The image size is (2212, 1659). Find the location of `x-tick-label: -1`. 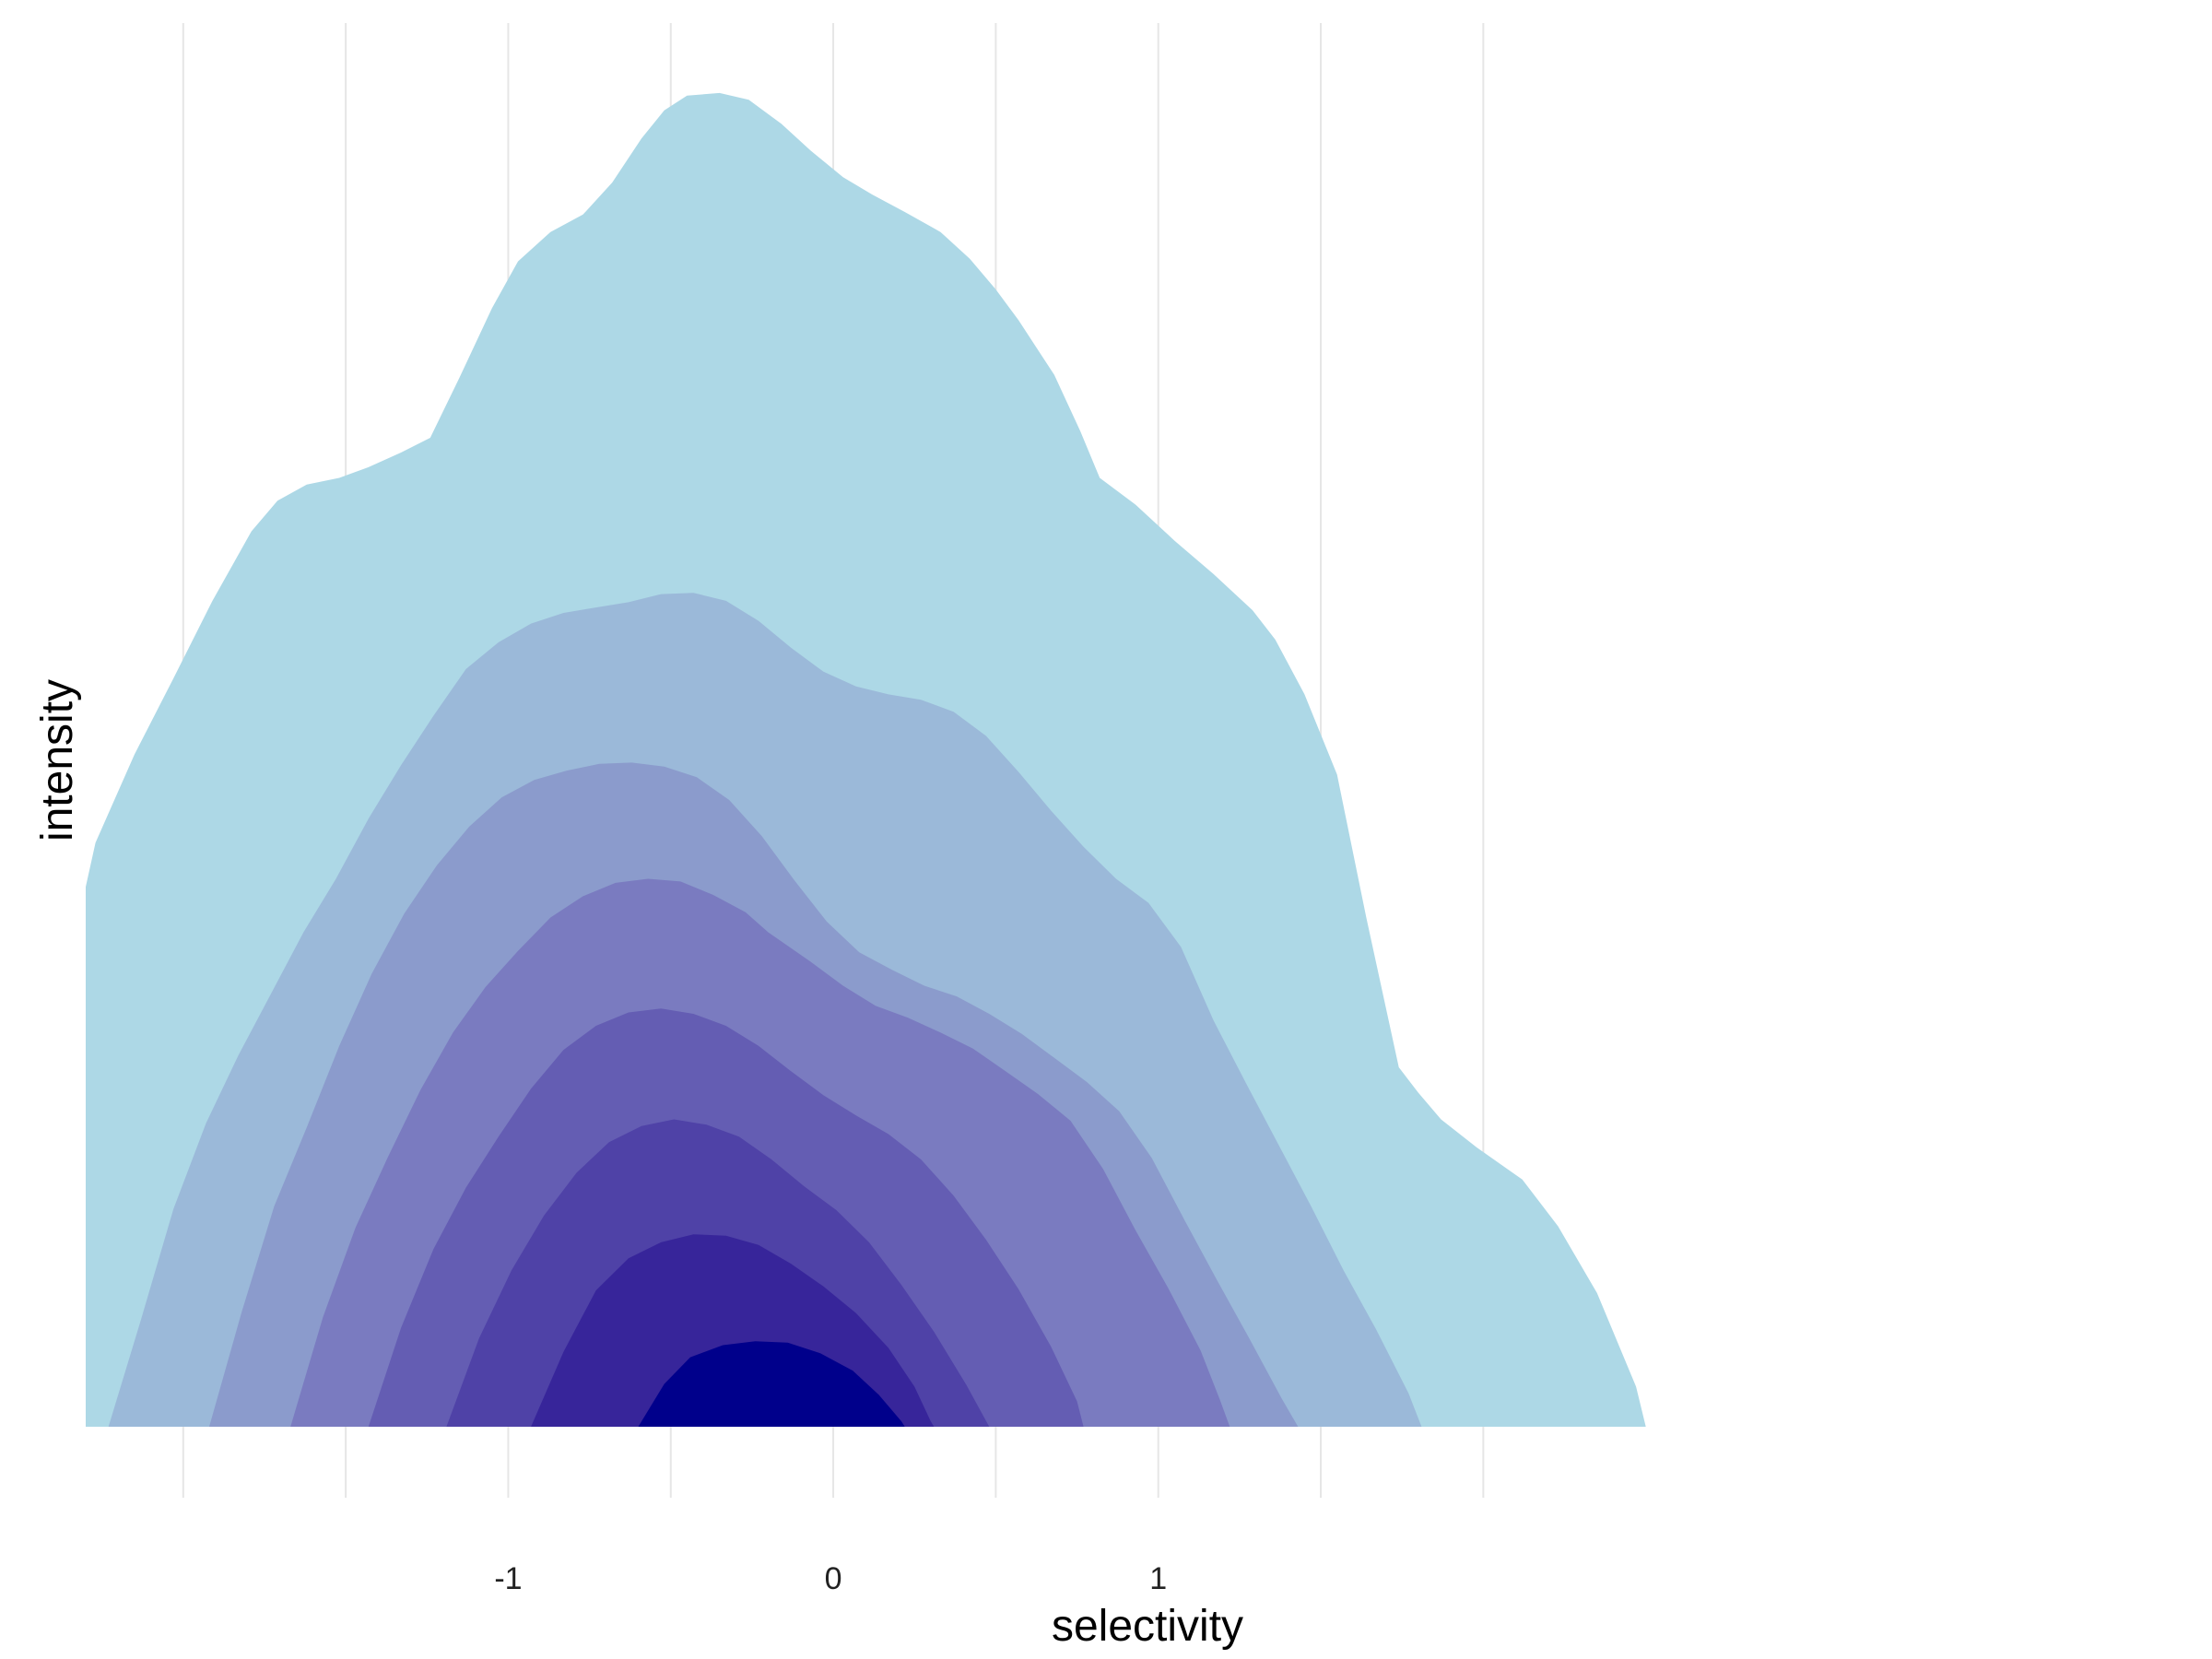

x-tick-label: -1 is located at coordinates (508, 1578).